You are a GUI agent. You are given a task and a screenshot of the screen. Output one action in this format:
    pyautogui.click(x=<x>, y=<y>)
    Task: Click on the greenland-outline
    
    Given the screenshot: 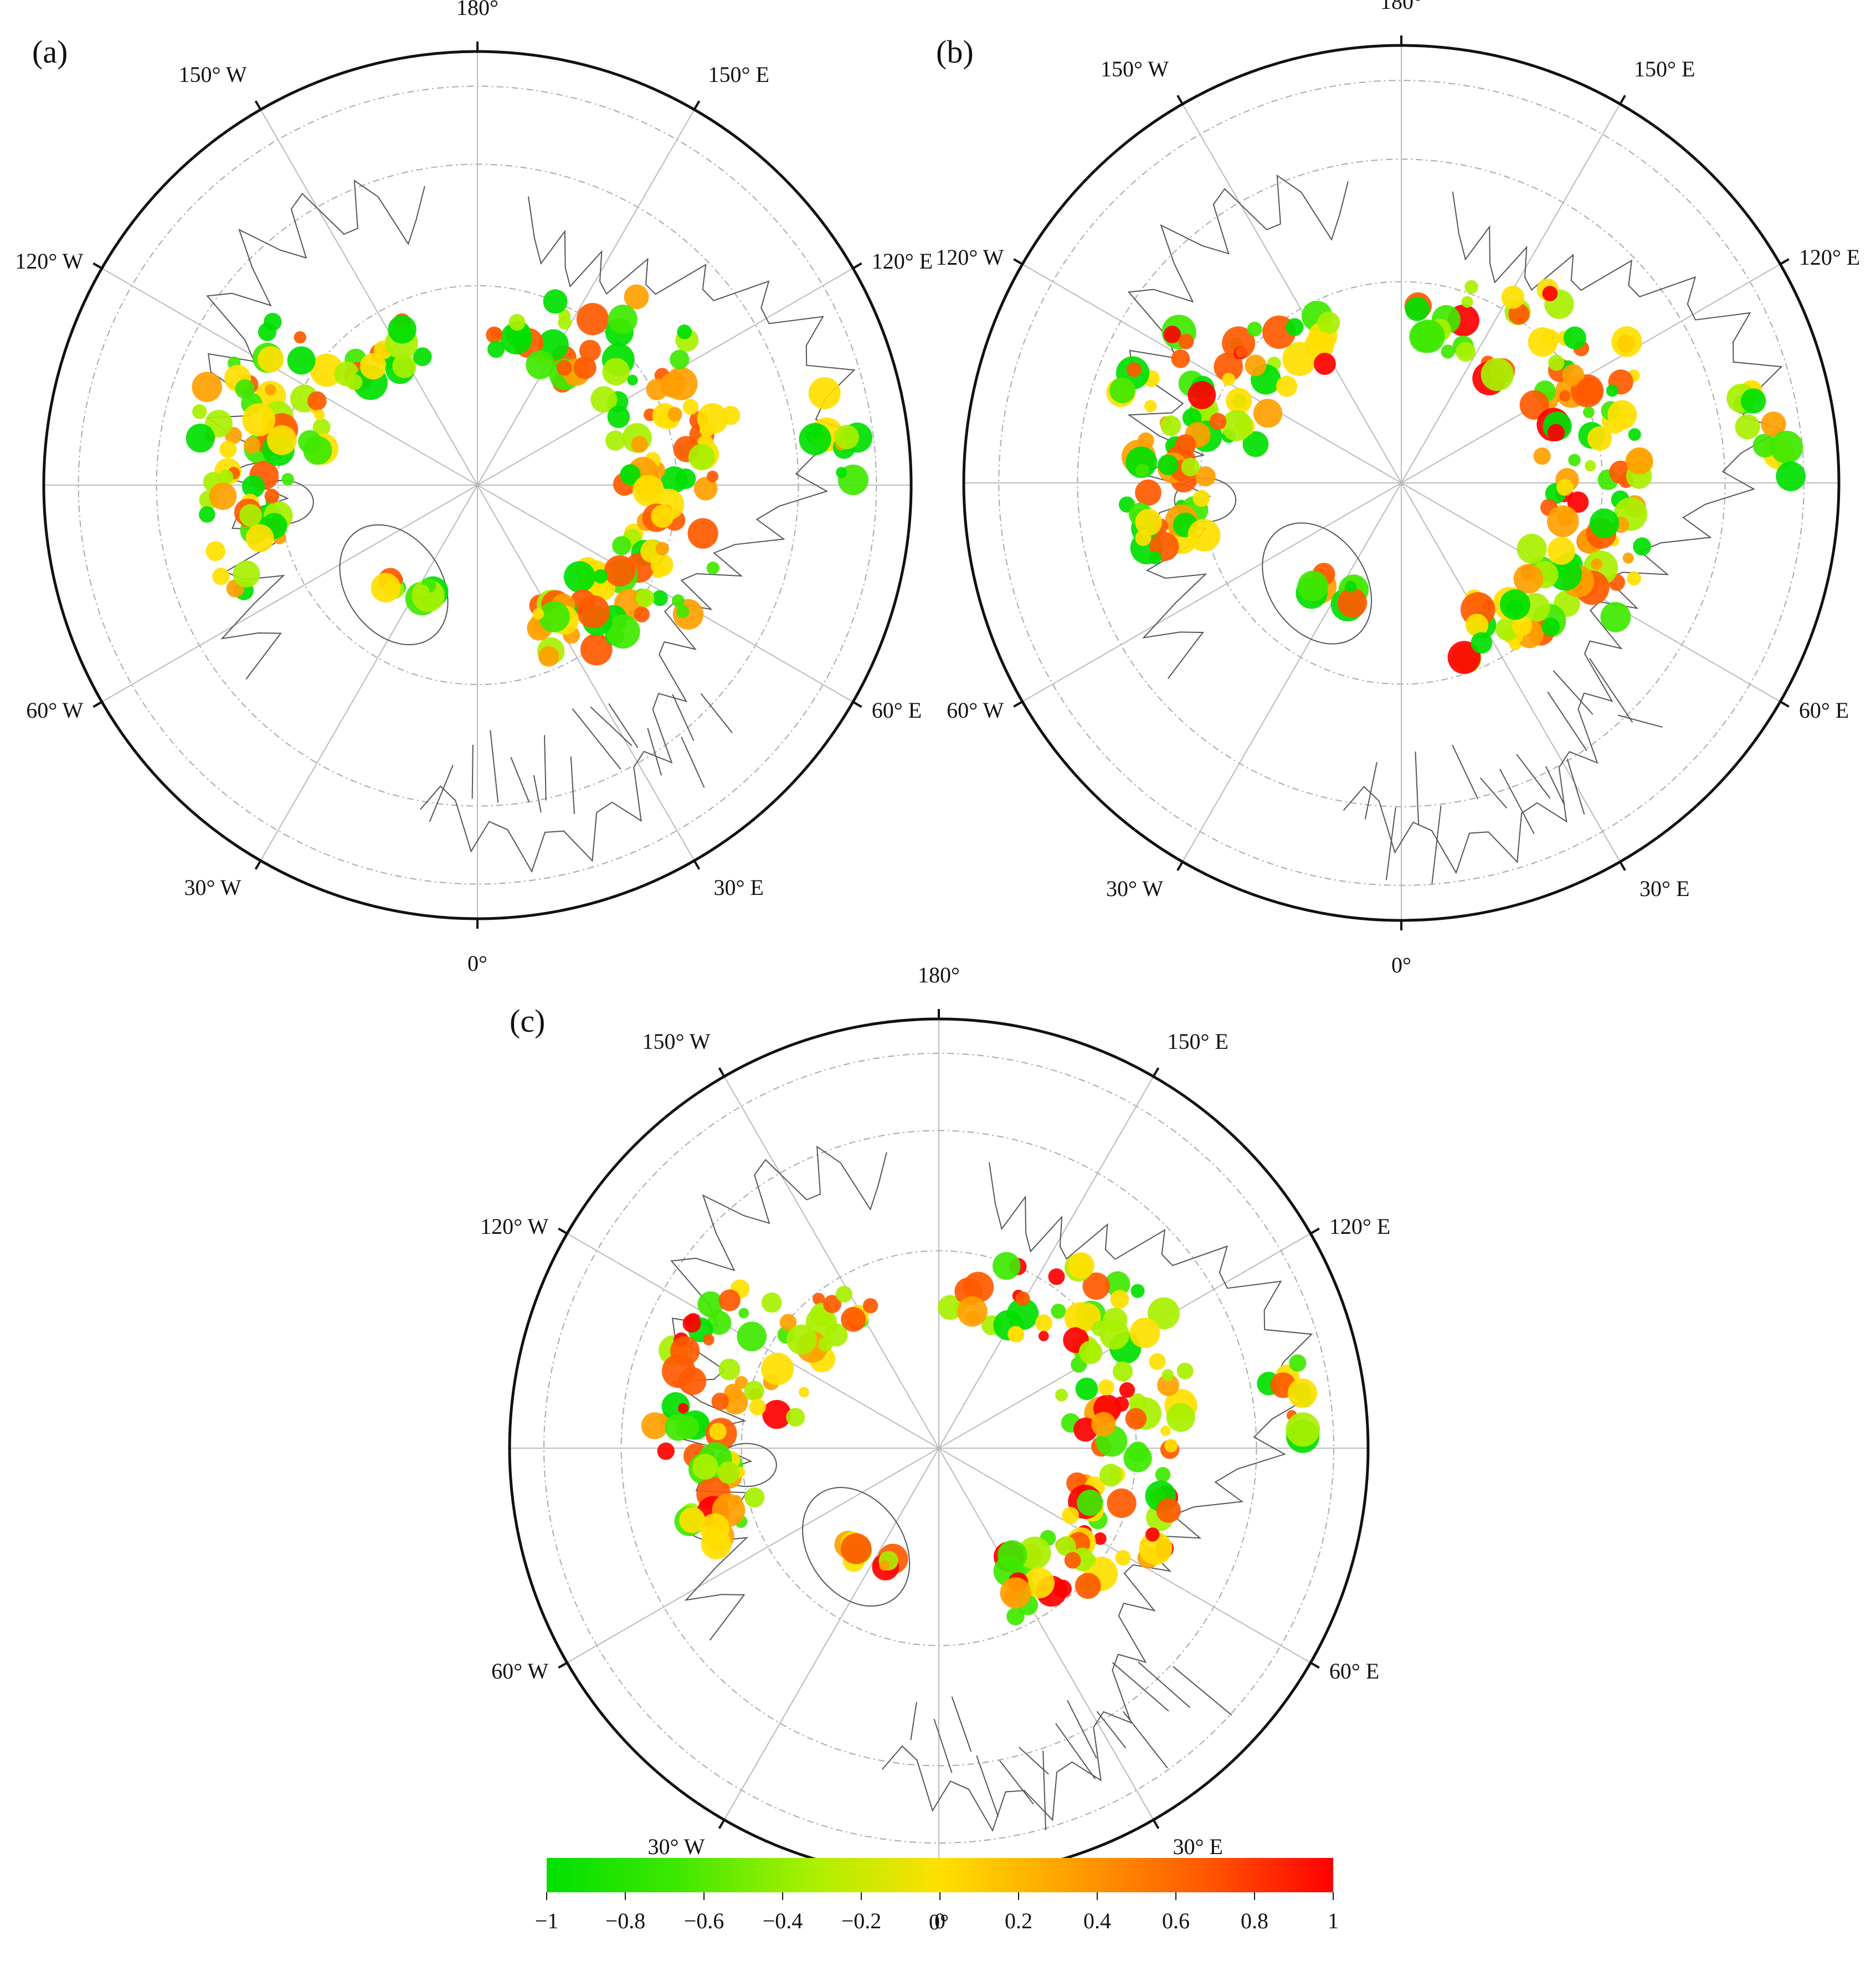 What is the action you would take?
    pyautogui.click(x=394, y=585)
    